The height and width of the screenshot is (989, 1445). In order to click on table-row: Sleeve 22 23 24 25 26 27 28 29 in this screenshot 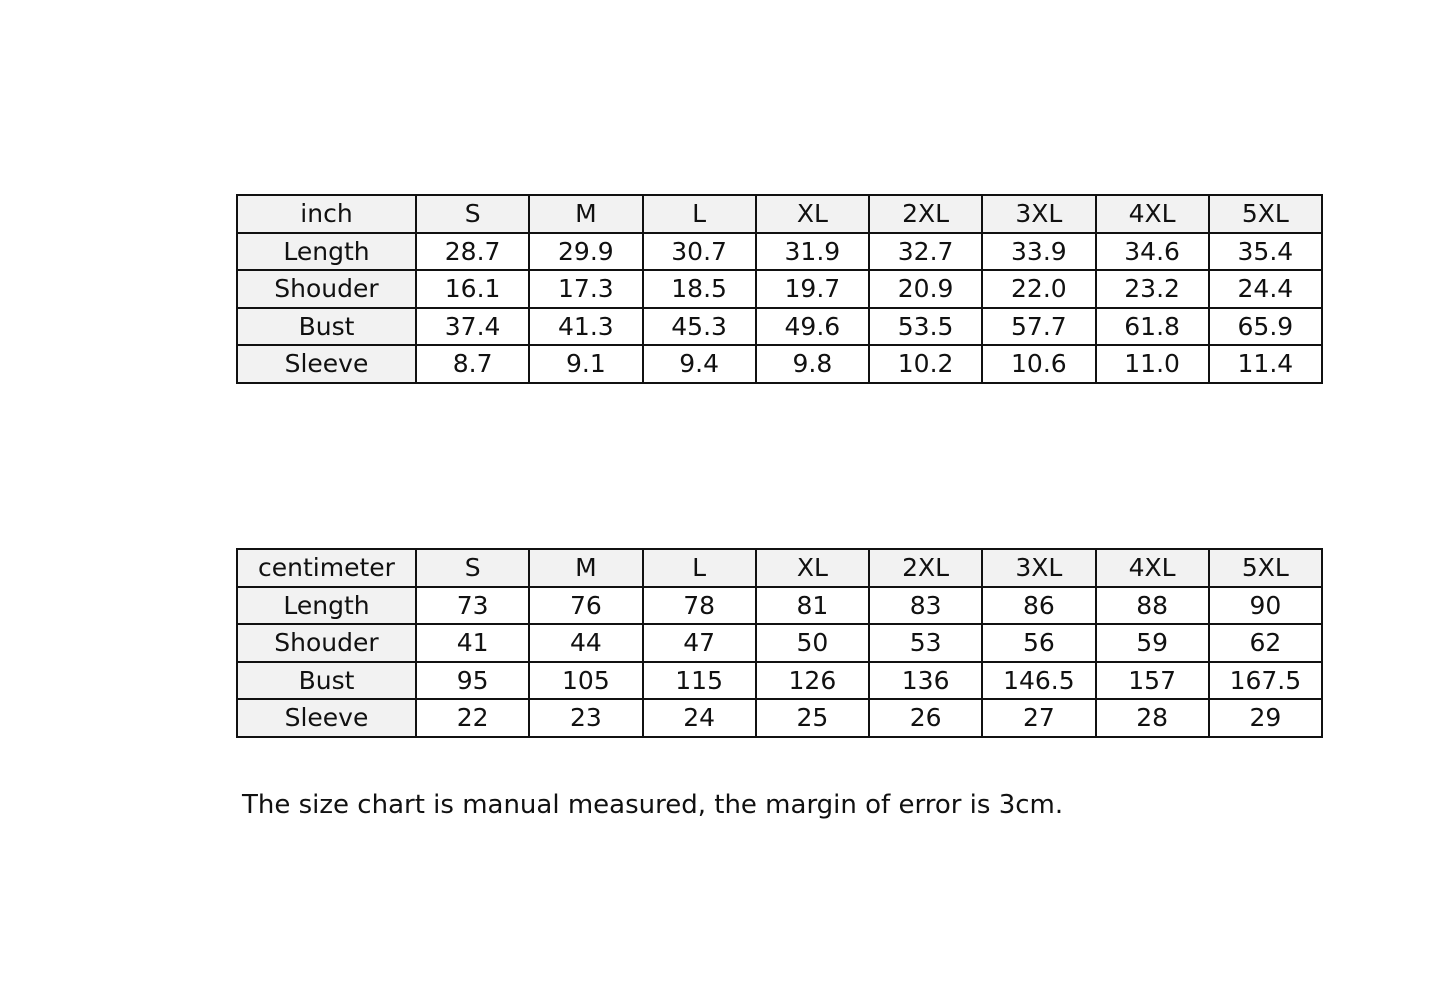, I will do `click(780, 718)`.